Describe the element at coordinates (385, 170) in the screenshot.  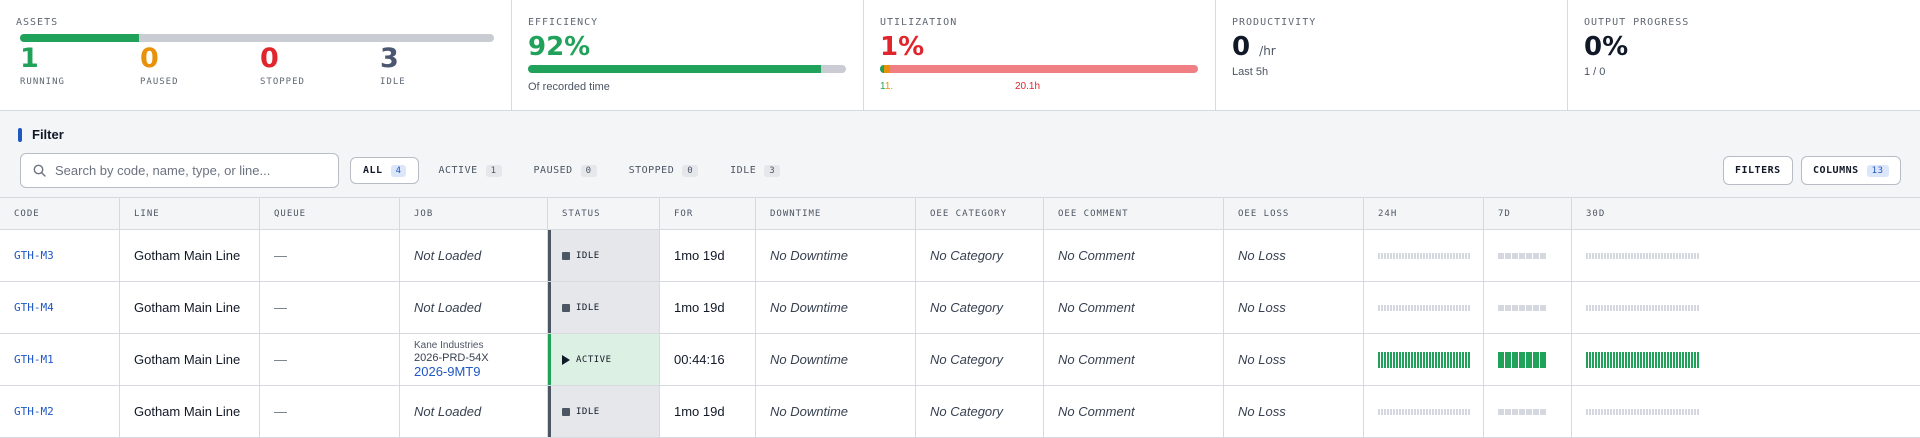
I see `chip-all: ALL 4` at that location.